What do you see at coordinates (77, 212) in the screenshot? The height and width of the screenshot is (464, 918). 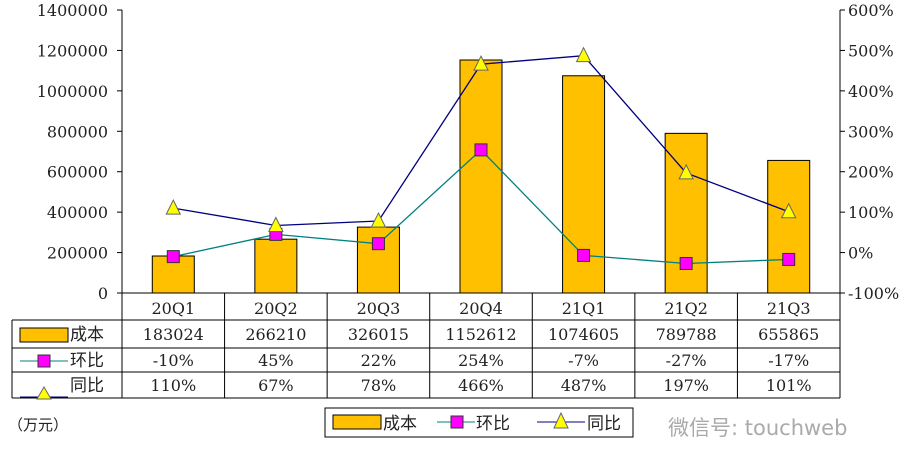 I see `left-tick-label: 400000` at bounding box center [77, 212].